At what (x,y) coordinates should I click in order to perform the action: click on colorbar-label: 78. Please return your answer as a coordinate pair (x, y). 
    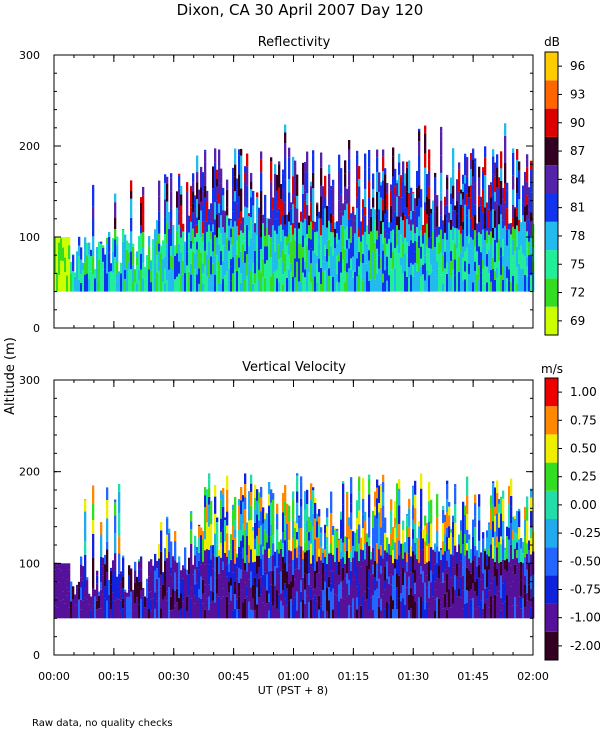
    Looking at the image, I should click on (577, 236).